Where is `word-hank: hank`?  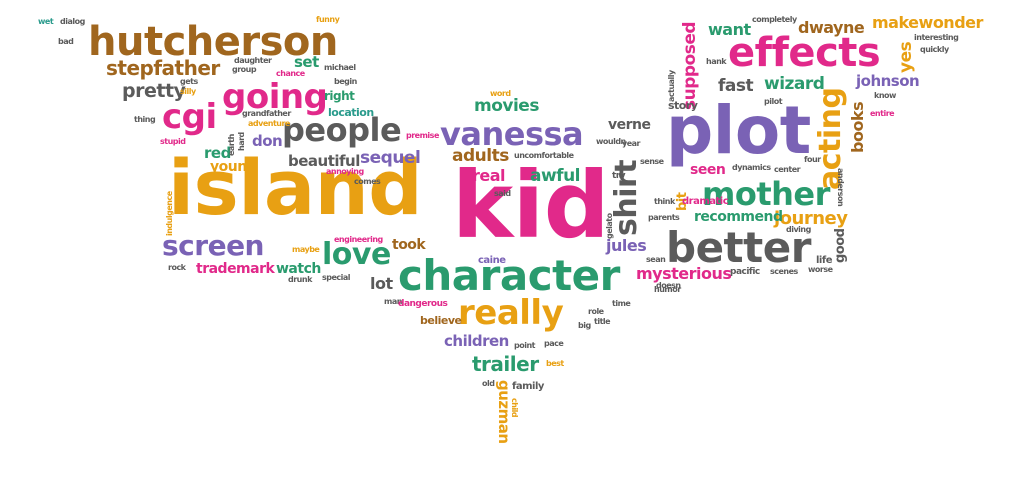
word-hank: hank is located at coordinates (716, 61).